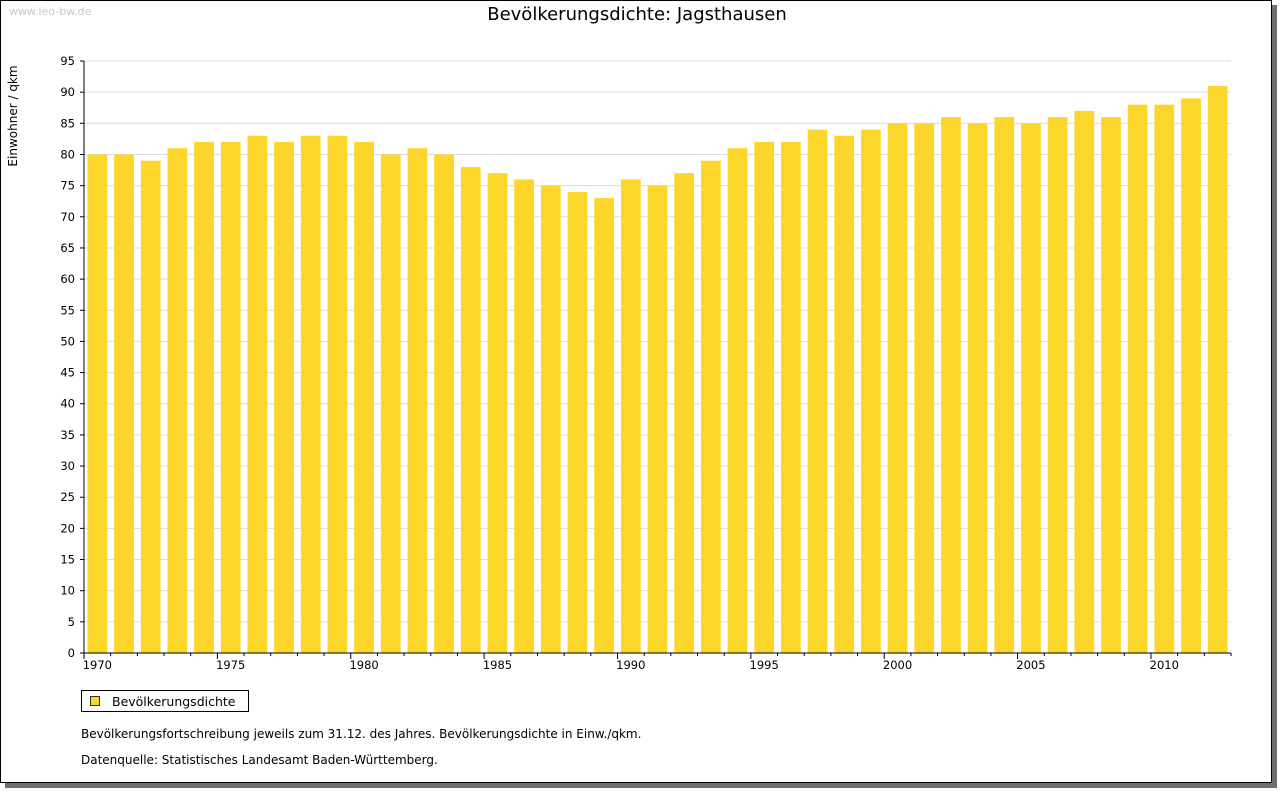 The width and height of the screenshot is (1280, 791). I want to click on y-tick-label: 35, so click(67, 435).